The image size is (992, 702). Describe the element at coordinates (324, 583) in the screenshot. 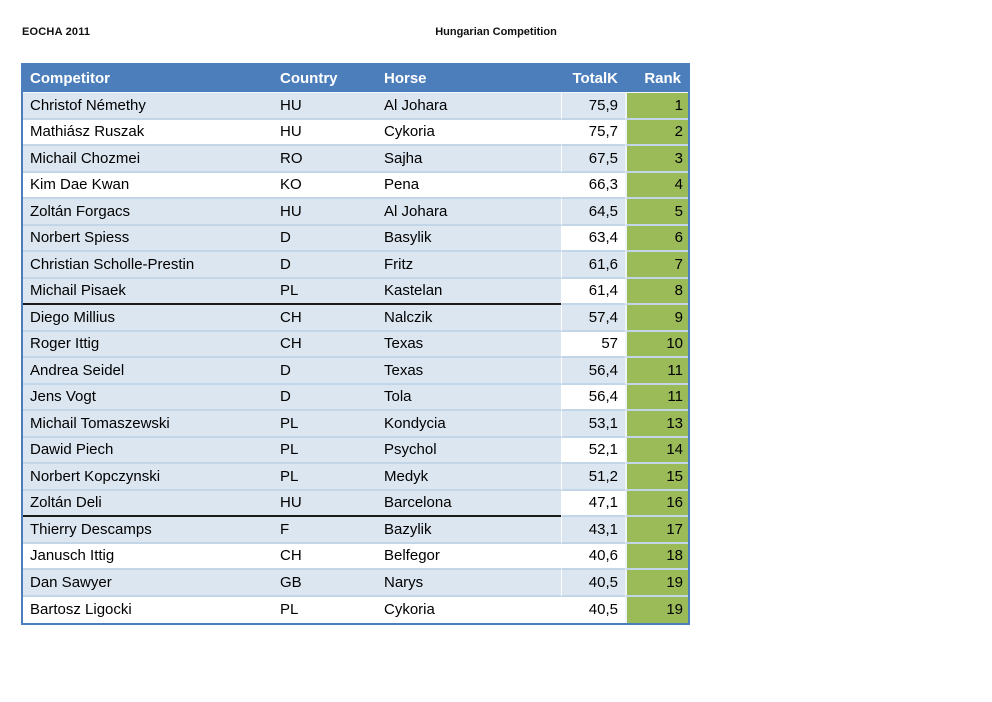

I see `cell-country: GB` at that location.